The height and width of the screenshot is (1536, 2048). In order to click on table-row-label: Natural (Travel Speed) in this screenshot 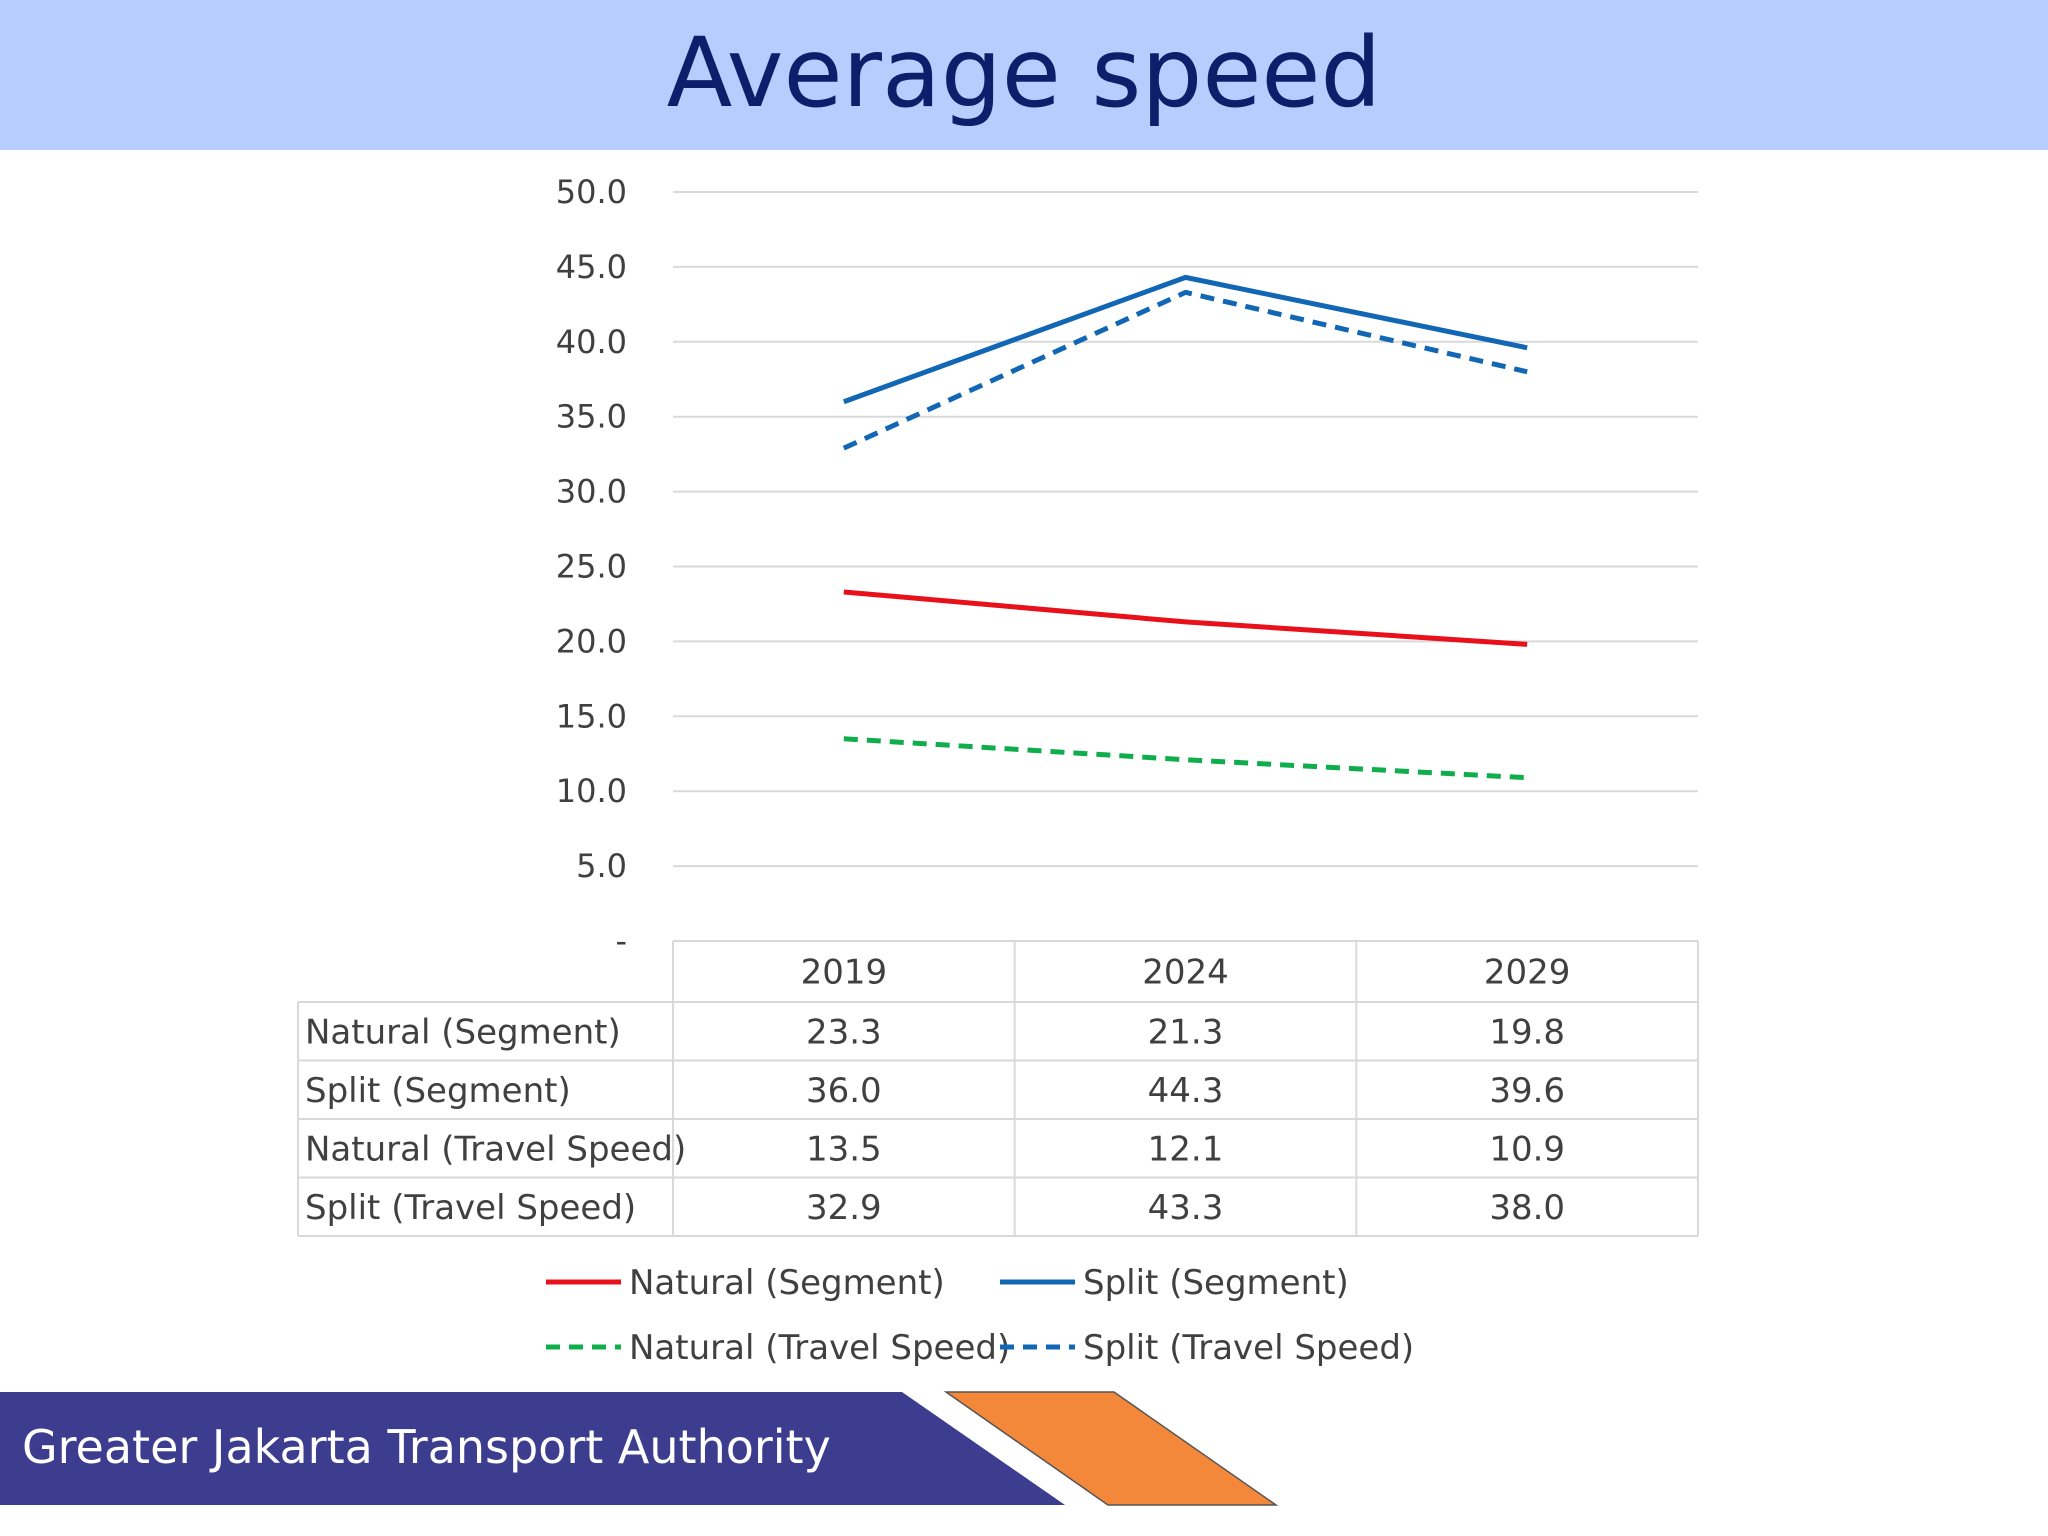, I will do `click(495, 1149)`.